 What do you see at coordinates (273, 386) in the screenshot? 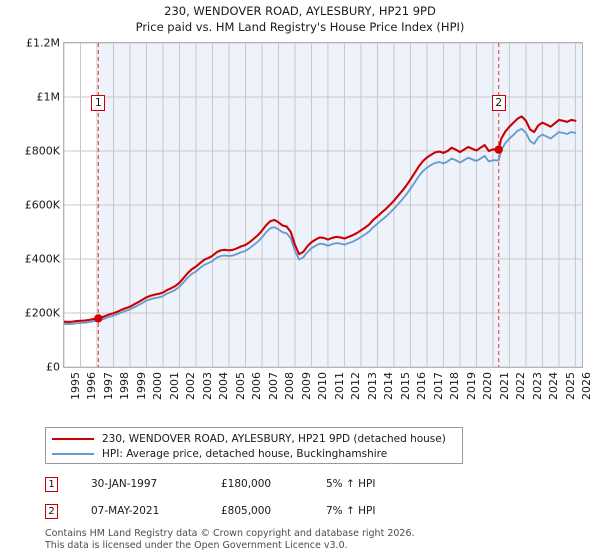
I see `x-axis-tick-label: 2007` at bounding box center [273, 386].